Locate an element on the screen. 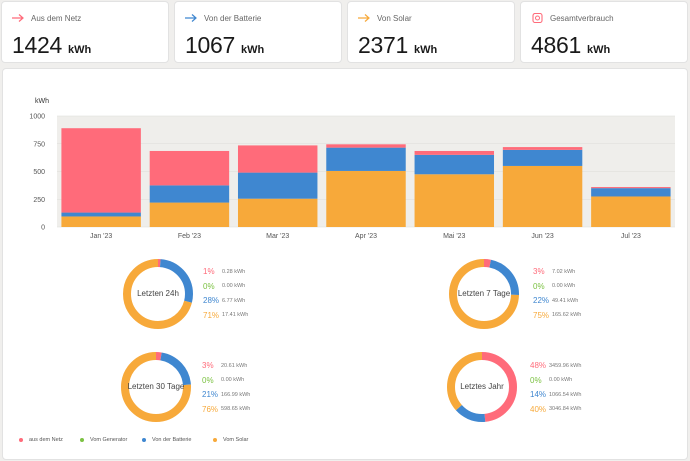  x-tick-label: Jun '23 is located at coordinates (542, 236).